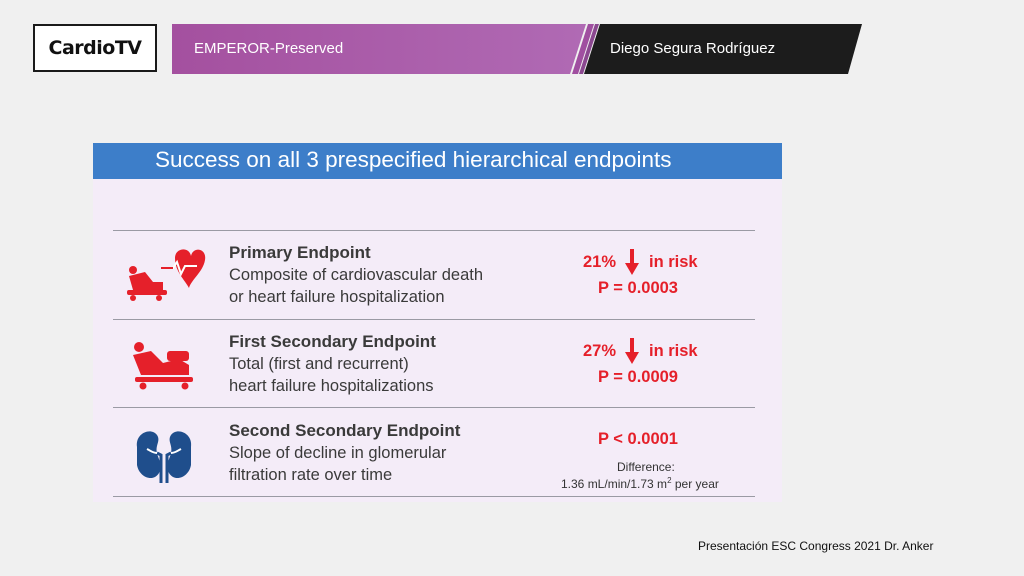  I want to click on cardiotv-logo: CardioTV, so click(95, 48).